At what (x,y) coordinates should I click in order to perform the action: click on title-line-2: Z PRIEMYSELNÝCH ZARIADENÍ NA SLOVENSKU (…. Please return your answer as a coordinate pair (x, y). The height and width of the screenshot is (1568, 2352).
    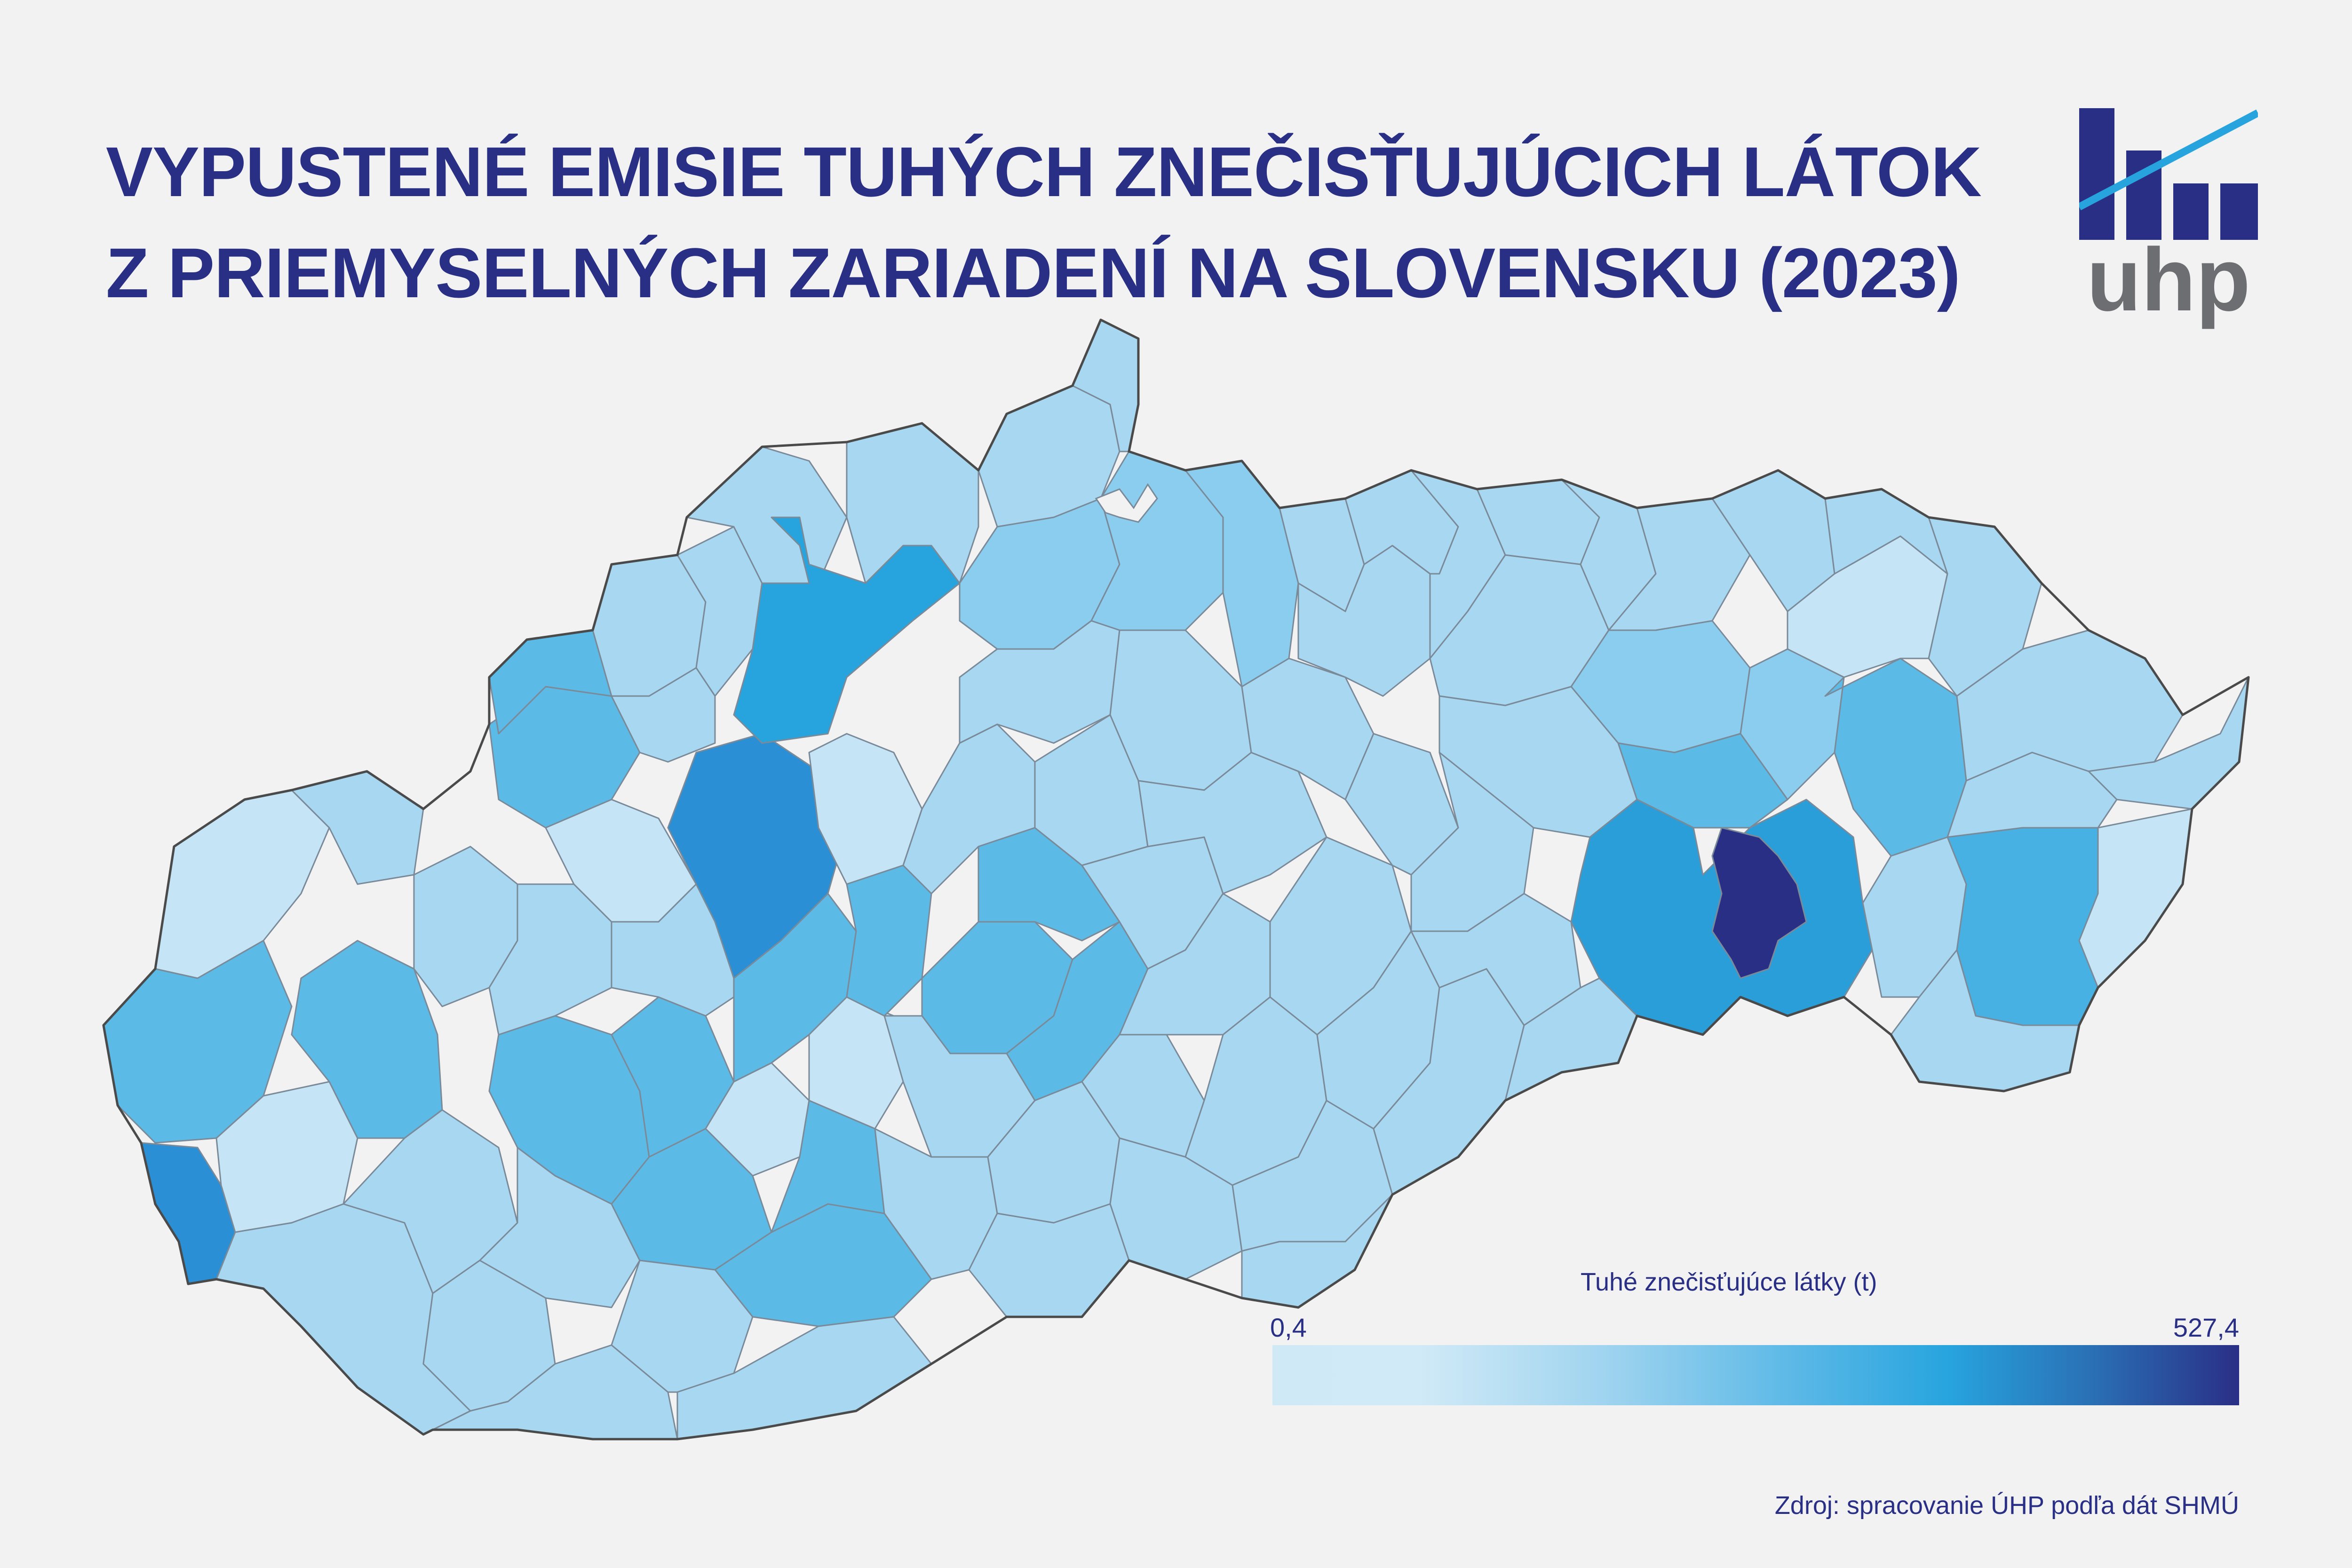
    Looking at the image, I should click on (1033, 272).